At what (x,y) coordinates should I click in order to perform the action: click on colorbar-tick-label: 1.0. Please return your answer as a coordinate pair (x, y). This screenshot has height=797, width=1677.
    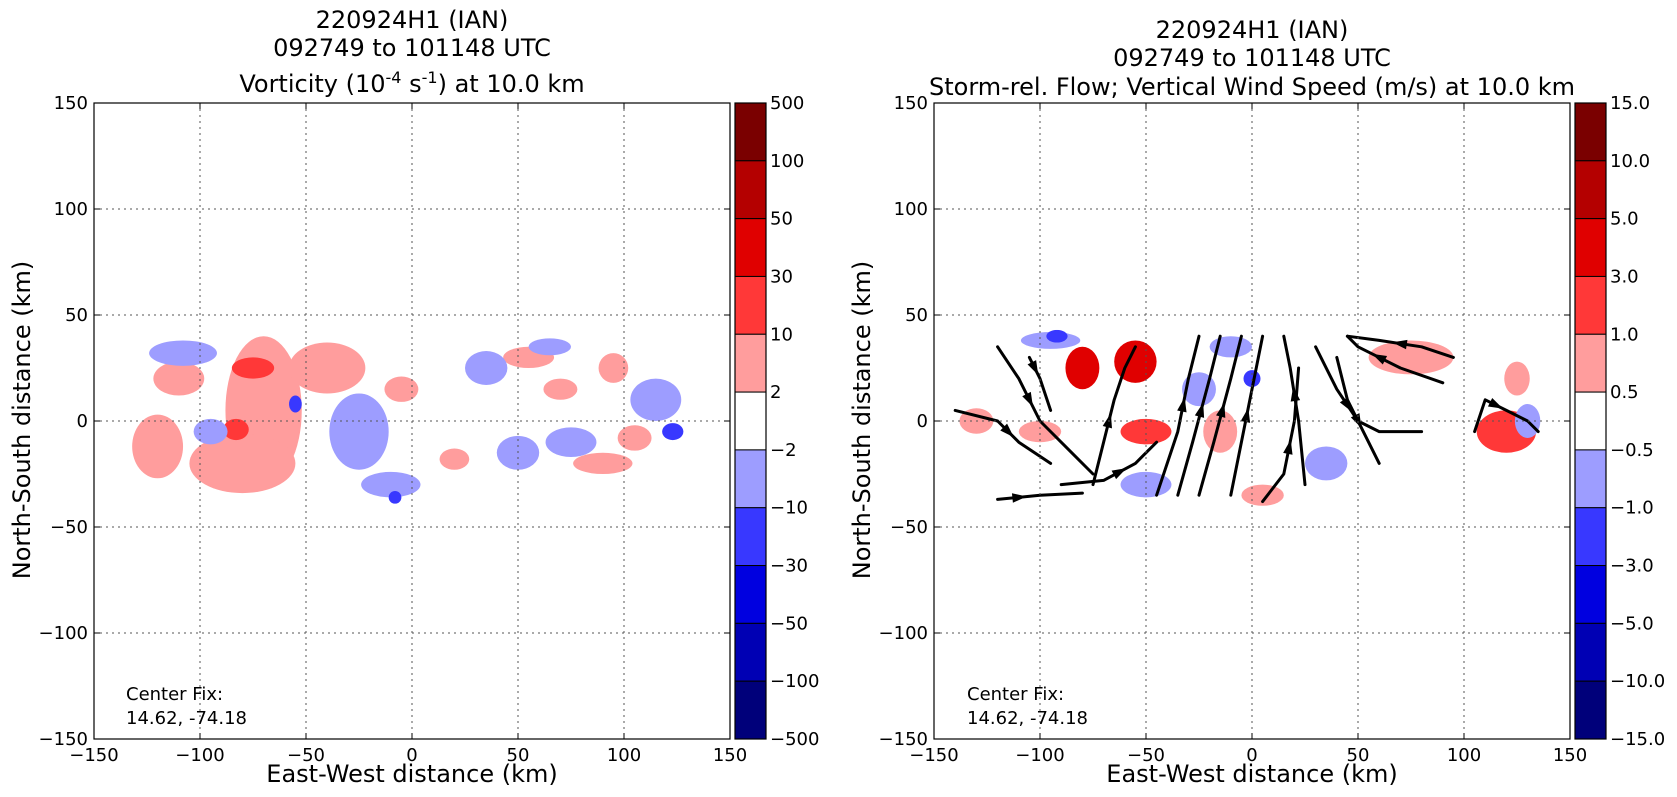
    Looking at the image, I should click on (1624, 334).